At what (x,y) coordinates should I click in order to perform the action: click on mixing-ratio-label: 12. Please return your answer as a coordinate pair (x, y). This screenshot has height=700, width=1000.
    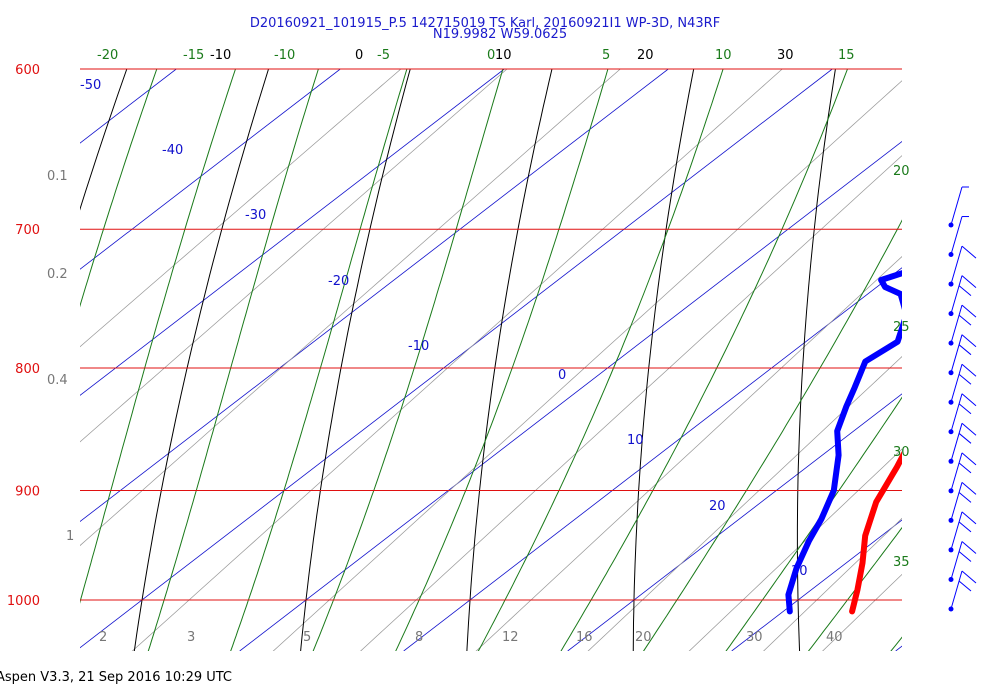
    Looking at the image, I should click on (510, 637).